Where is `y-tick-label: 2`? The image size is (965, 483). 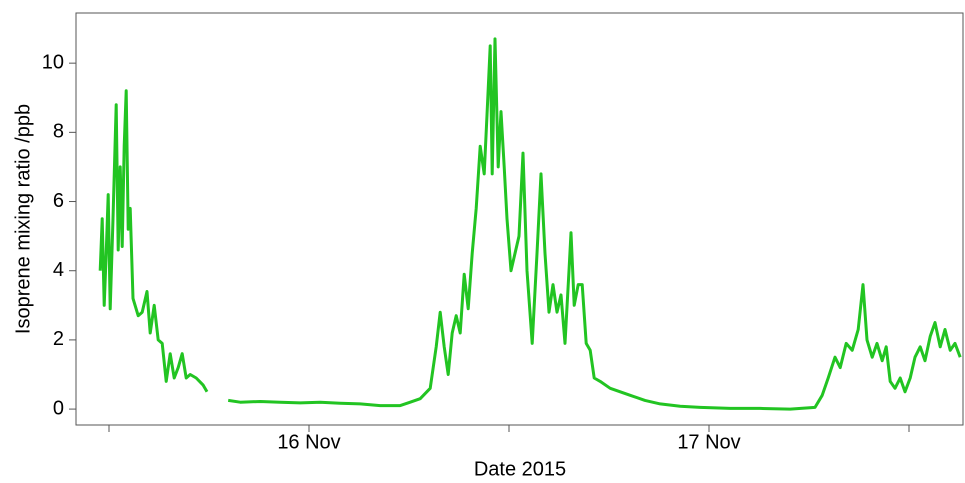
y-tick-label: 2 is located at coordinates (58, 339).